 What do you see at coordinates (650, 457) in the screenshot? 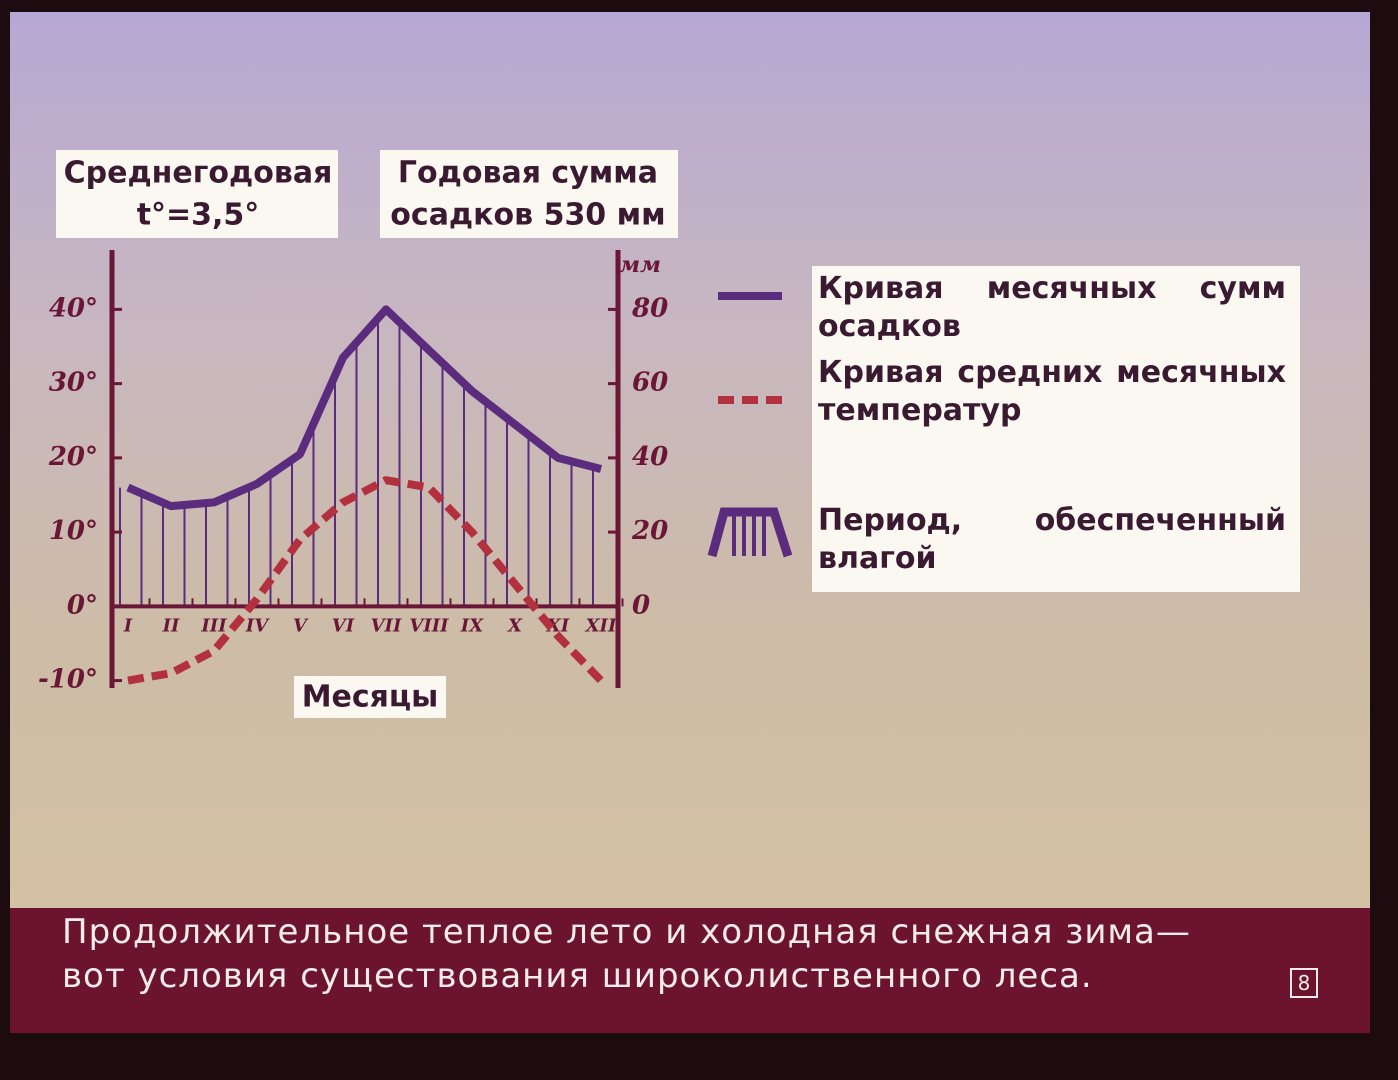
I see `y2-tick-label: 40` at bounding box center [650, 457].